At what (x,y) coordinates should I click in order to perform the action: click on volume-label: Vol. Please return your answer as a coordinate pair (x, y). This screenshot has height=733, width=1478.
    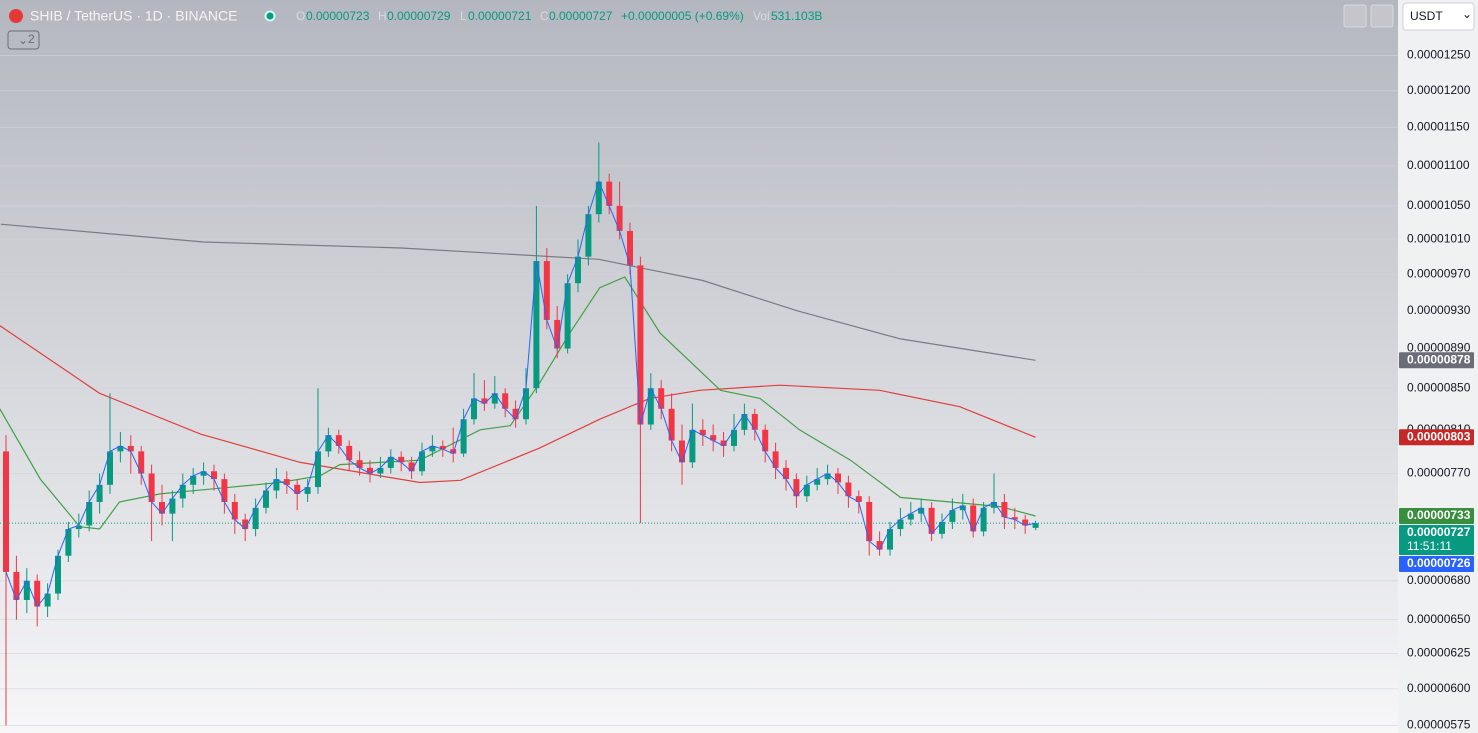
    Looking at the image, I should click on (761, 16).